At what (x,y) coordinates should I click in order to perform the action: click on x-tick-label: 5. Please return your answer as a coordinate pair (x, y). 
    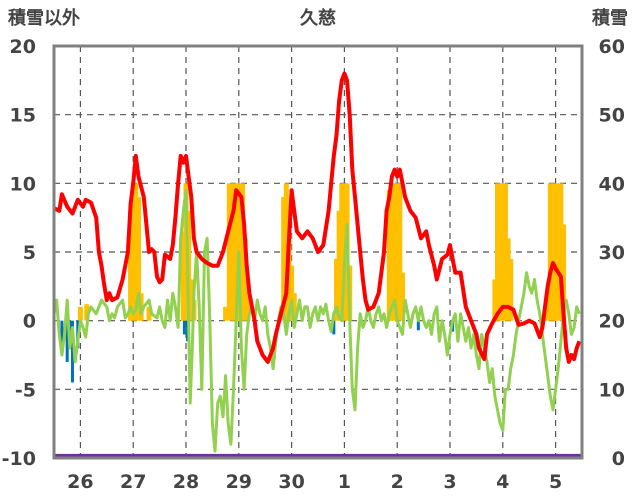
    Looking at the image, I should click on (555, 482).